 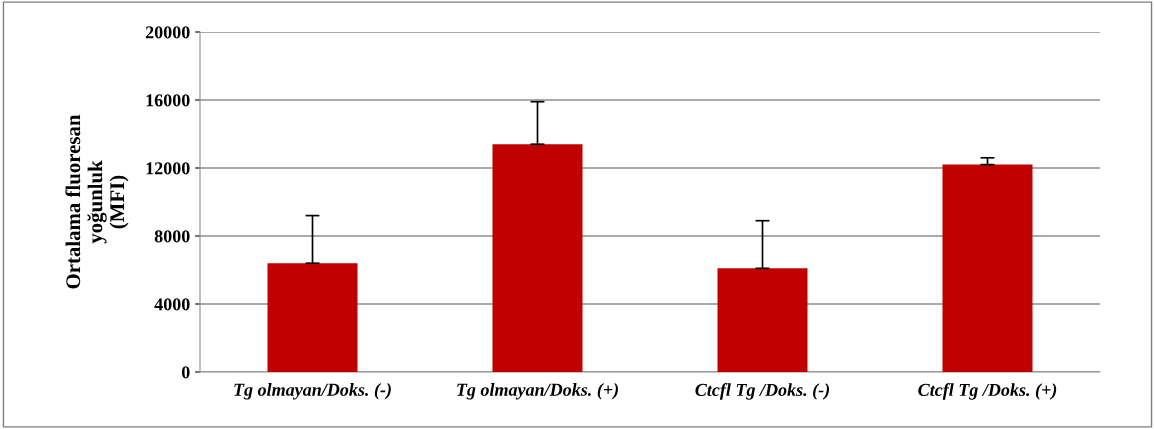 What do you see at coordinates (185, 372) in the screenshot?
I see `y-tick-label: 0` at bounding box center [185, 372].